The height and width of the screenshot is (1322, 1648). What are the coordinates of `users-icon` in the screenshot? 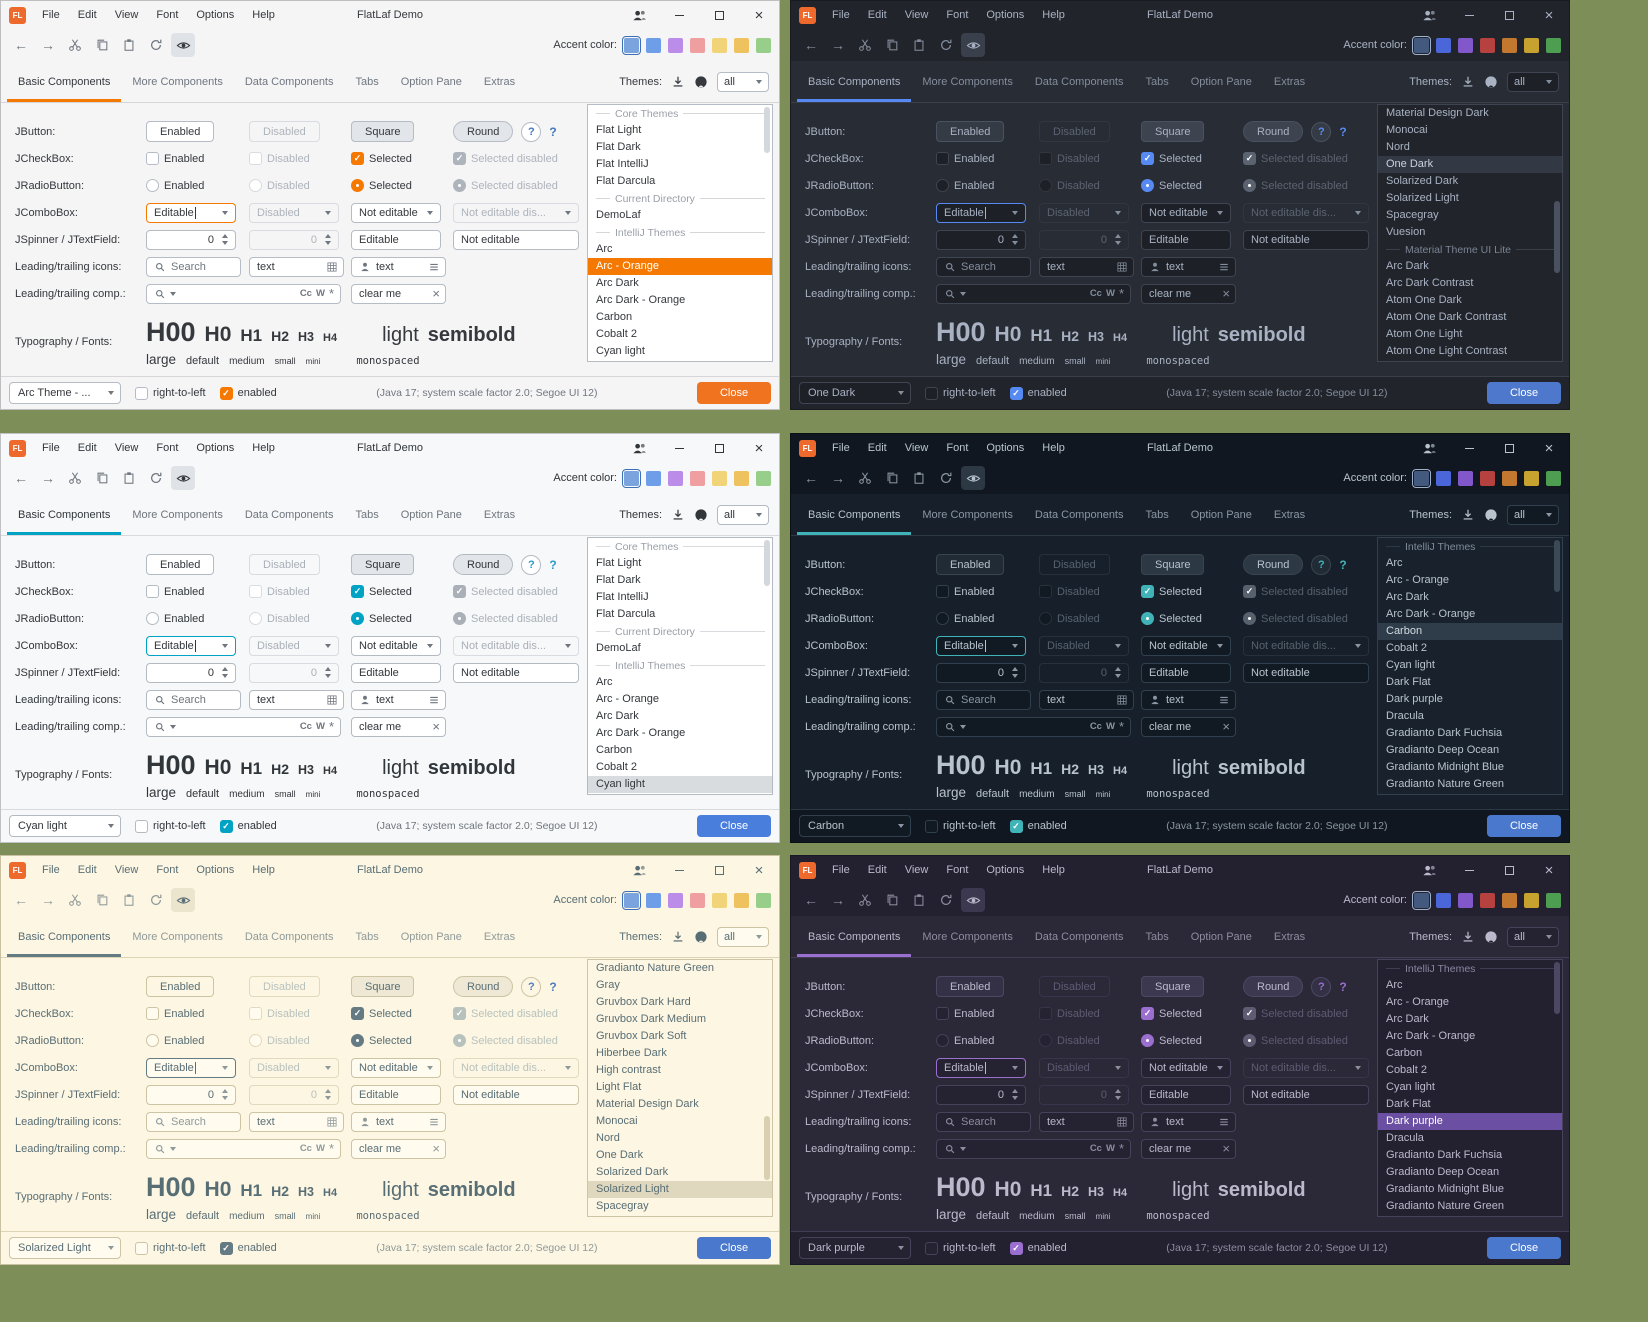 It's located at (639, 870).